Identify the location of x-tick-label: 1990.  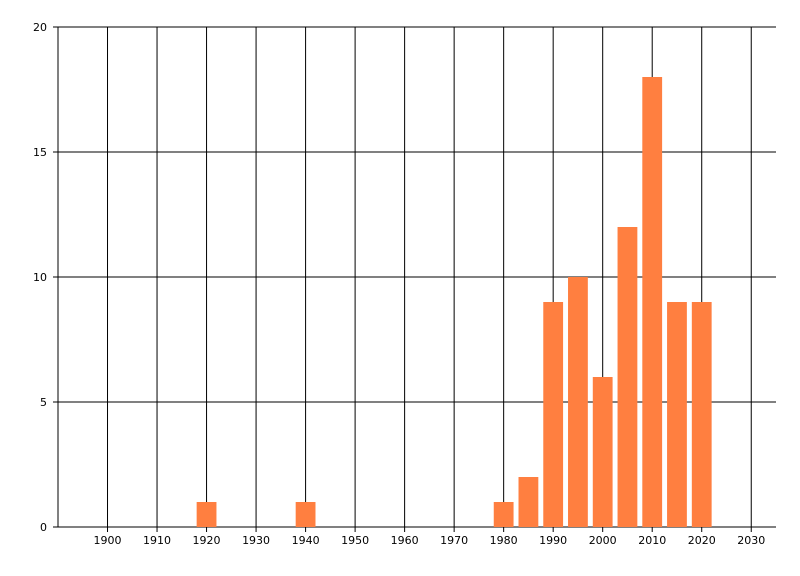
(553, 540).